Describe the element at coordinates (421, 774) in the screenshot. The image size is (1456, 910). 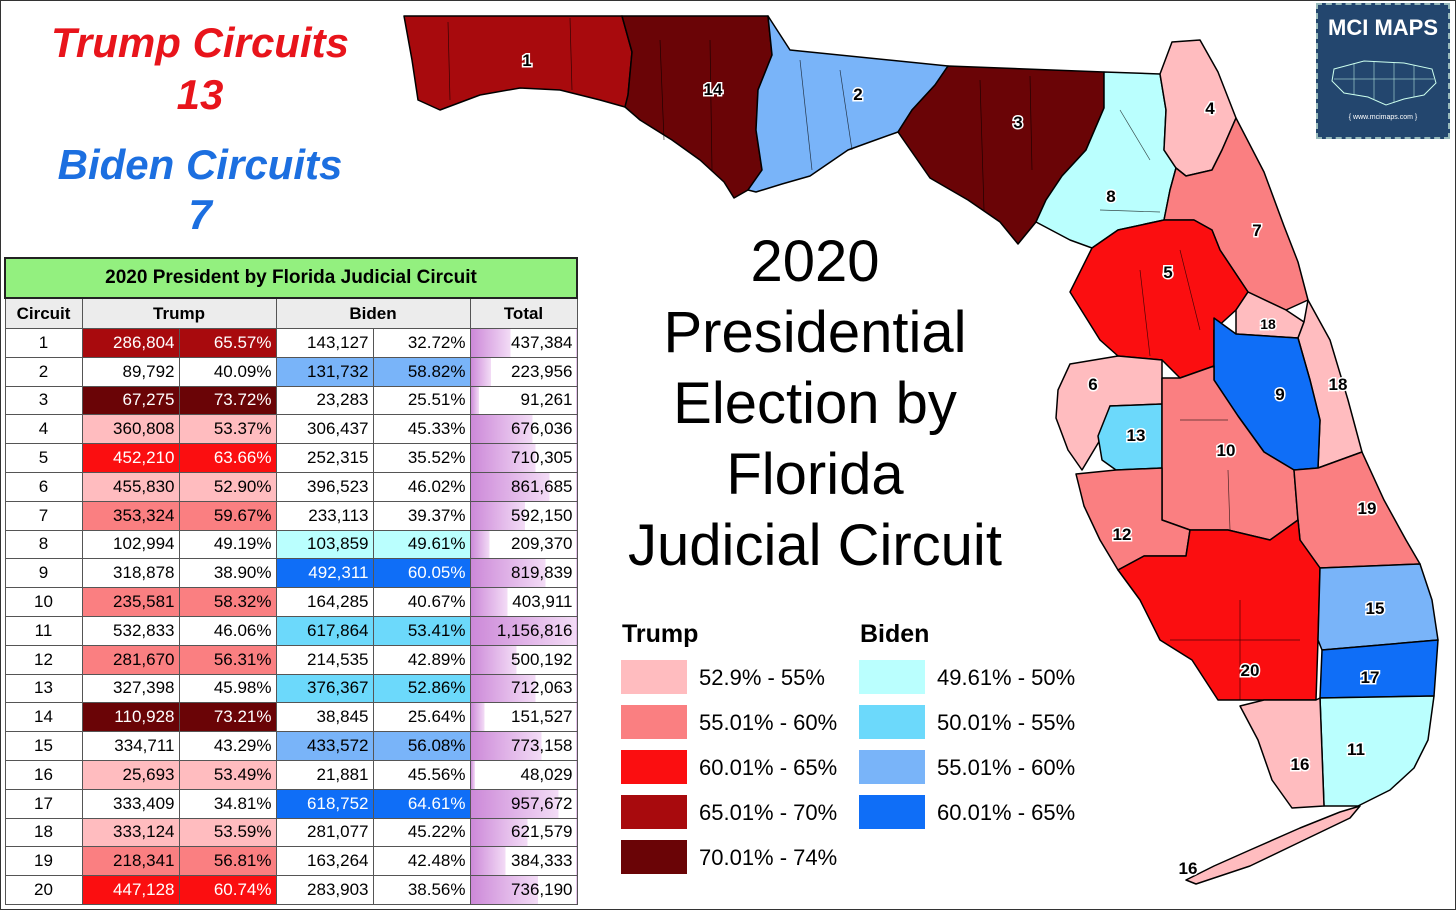
I see `biden-pct-cell: 45.56%` at that location.